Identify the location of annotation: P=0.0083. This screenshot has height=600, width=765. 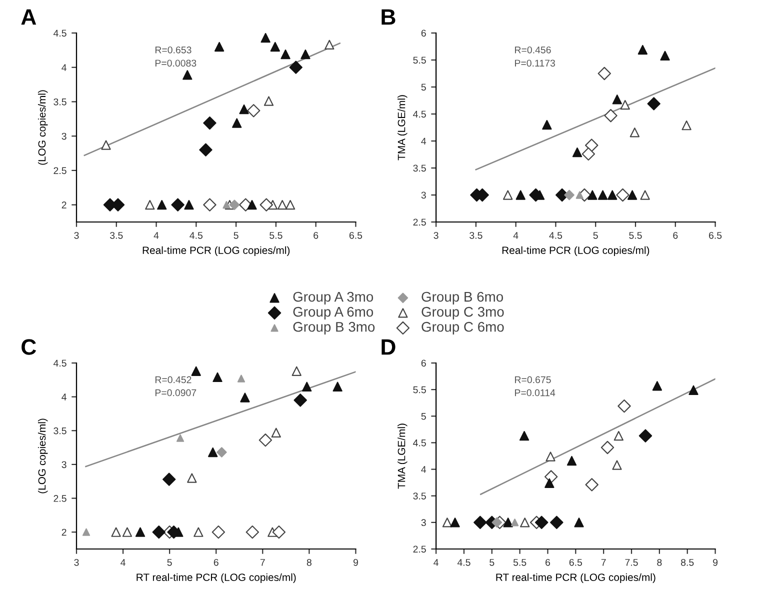
(175, 63).